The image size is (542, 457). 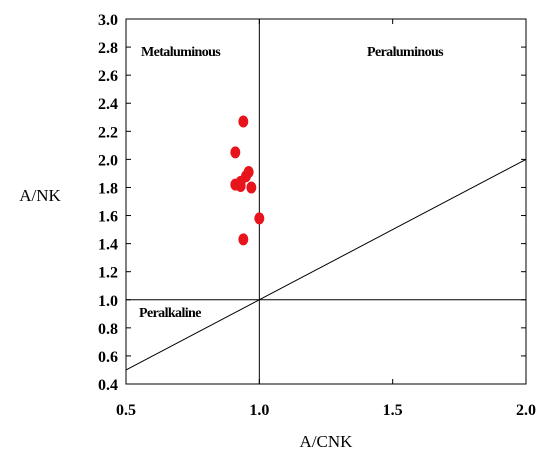 I want to click on y-tick-label: 1.6, so click(x=108, y=217).